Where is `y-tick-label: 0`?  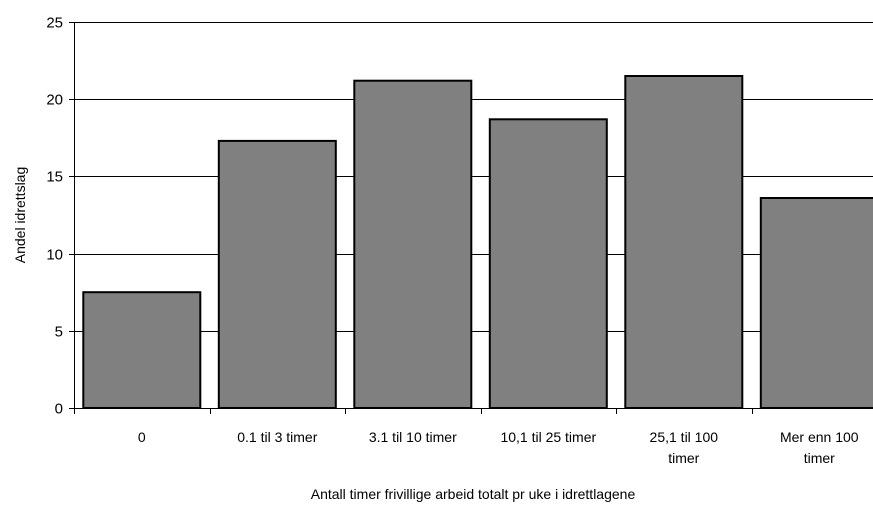 y-tick-label: 0 is located at coordinates (59, 409).